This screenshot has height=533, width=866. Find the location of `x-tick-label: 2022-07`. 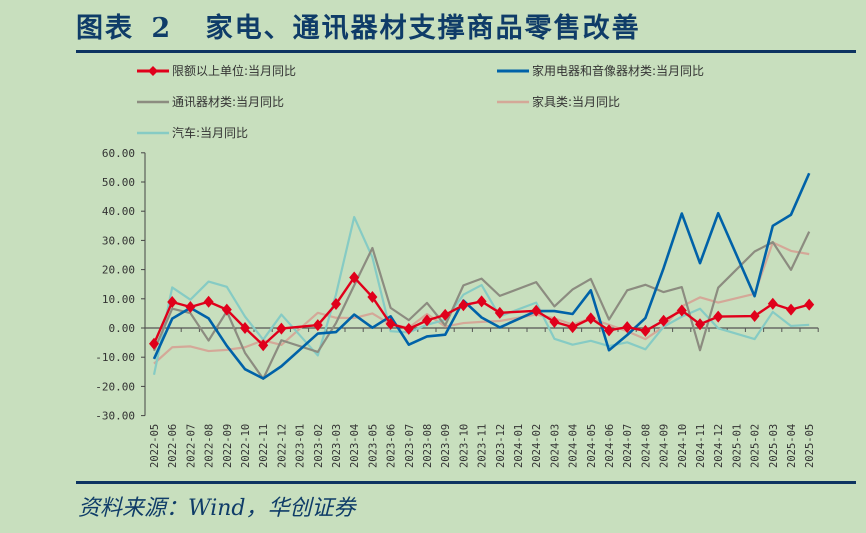

x-tick-label: 2022-07 is located at coordinates (191, 446).